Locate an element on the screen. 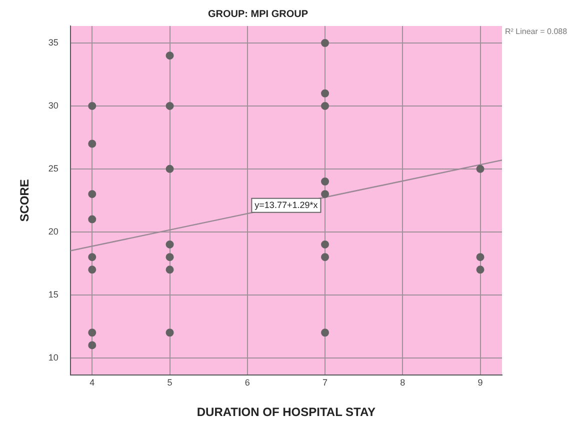 The image size is (576, 432). x-tick-label: 7 is located at coordinates (325, 383).